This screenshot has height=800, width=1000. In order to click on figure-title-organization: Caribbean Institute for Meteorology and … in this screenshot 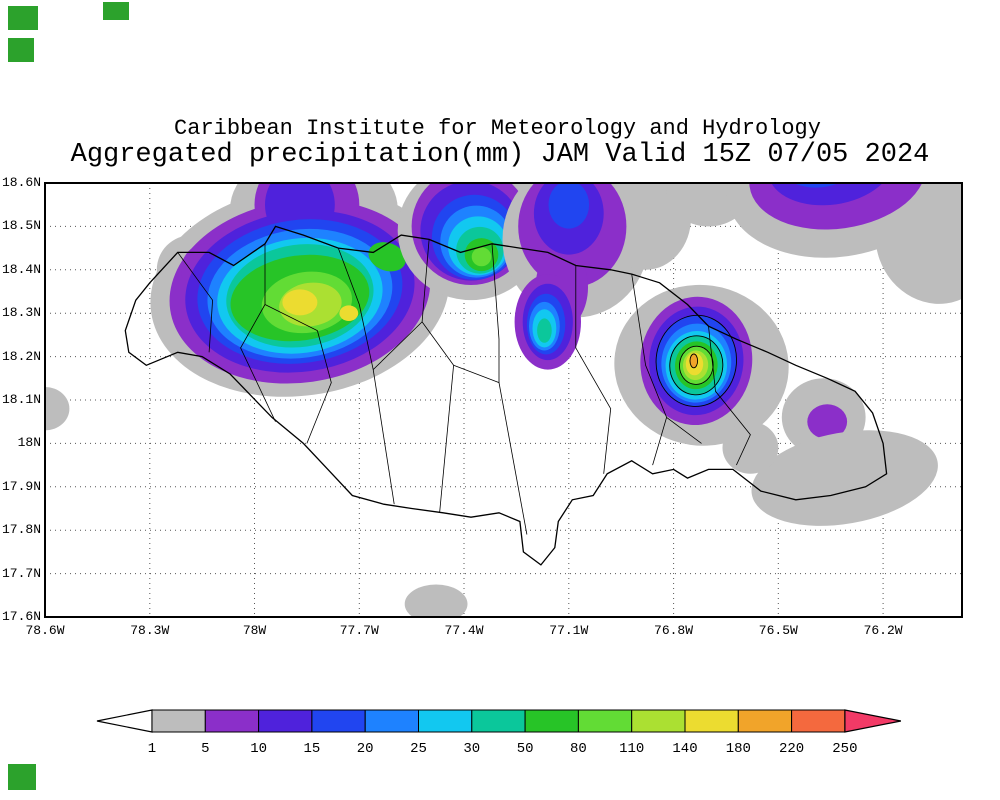, I will do `click(497, 128)`.